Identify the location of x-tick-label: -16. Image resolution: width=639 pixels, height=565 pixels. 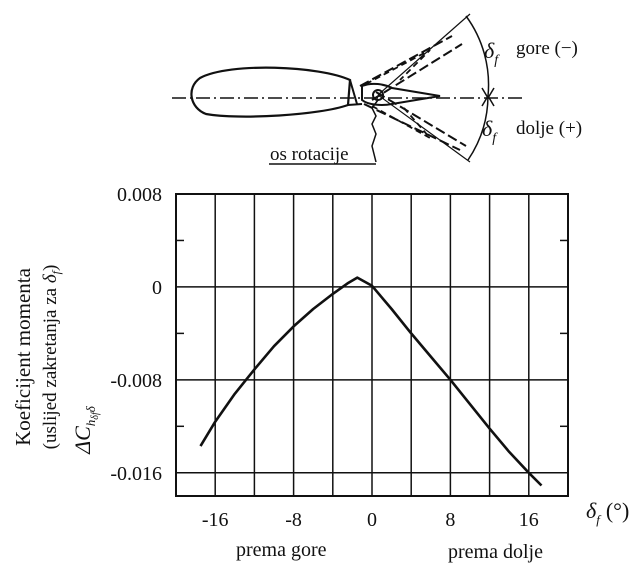
(215, 520).